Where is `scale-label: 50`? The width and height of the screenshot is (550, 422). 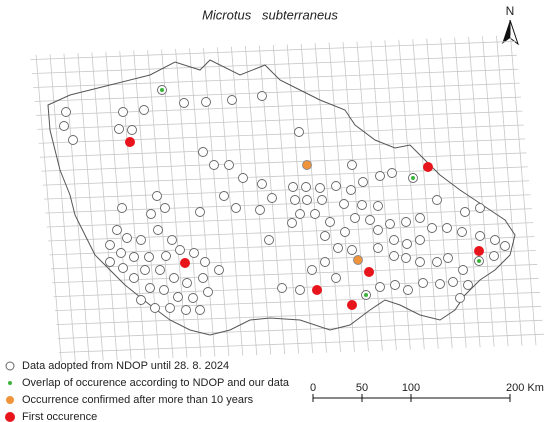 scale-label: 50 is located at coordinates (362, 388).